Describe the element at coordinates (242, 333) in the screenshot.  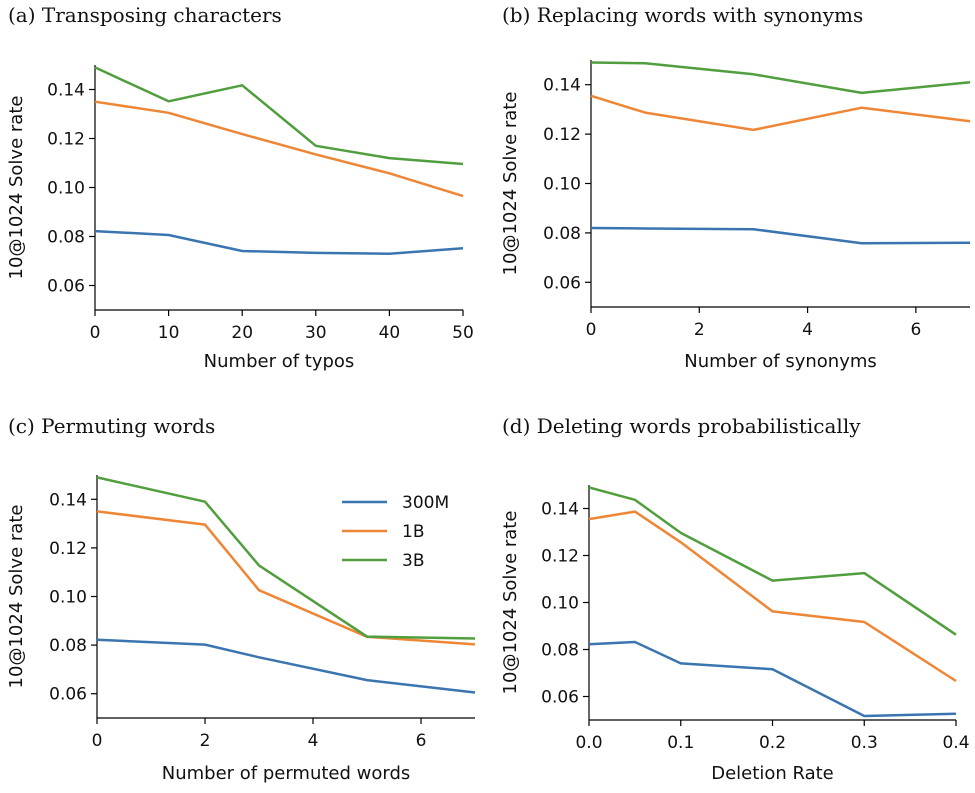
I see `x-tick-label: 20` at that location.